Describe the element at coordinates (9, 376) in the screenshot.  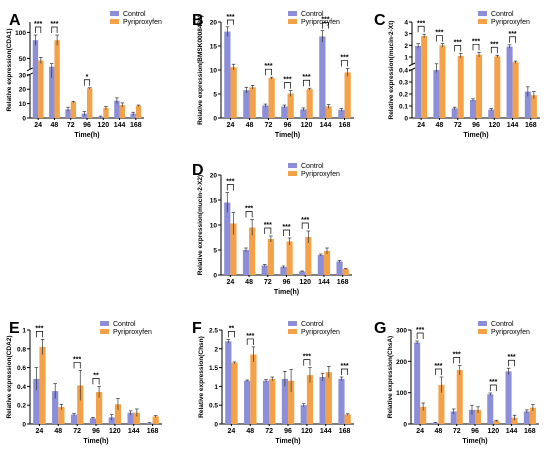
I see `y-axis-label: Relative expression(CDA2)` at that location.